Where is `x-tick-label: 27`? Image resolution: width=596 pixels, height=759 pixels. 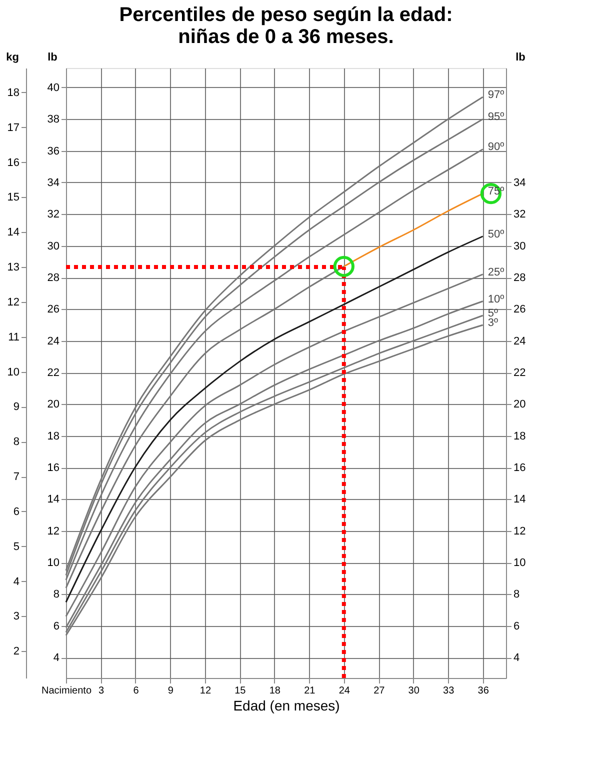 x-tick-label: 27 is located at coordinates (380, 691).